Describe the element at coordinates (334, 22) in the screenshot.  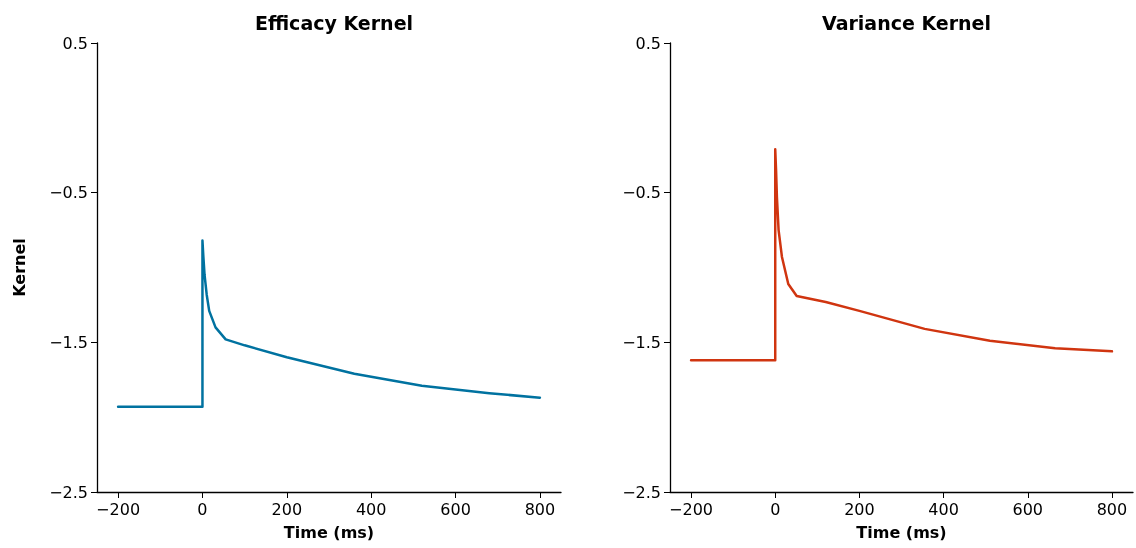
I see `chart-title: Efficacy Kernel` at that location.